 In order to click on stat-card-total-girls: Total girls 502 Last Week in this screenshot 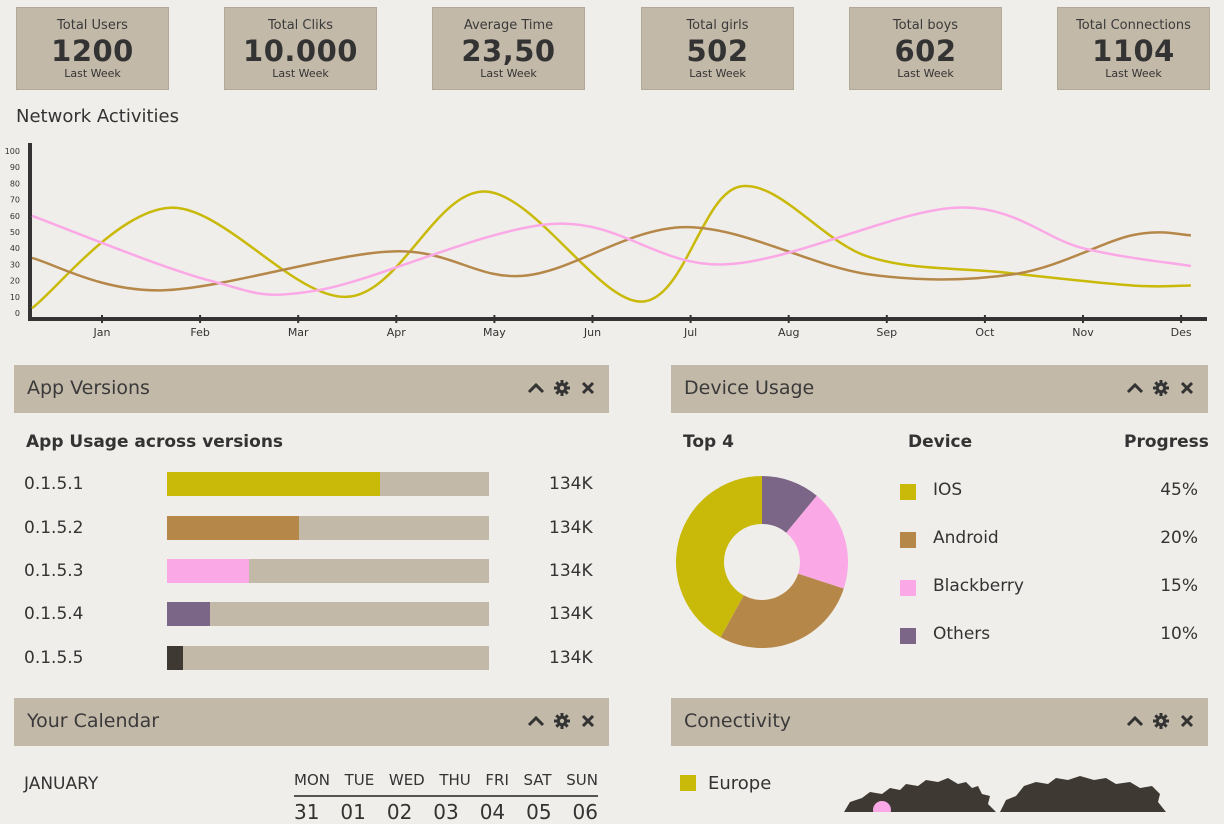, I will do `click(717, 48)`.